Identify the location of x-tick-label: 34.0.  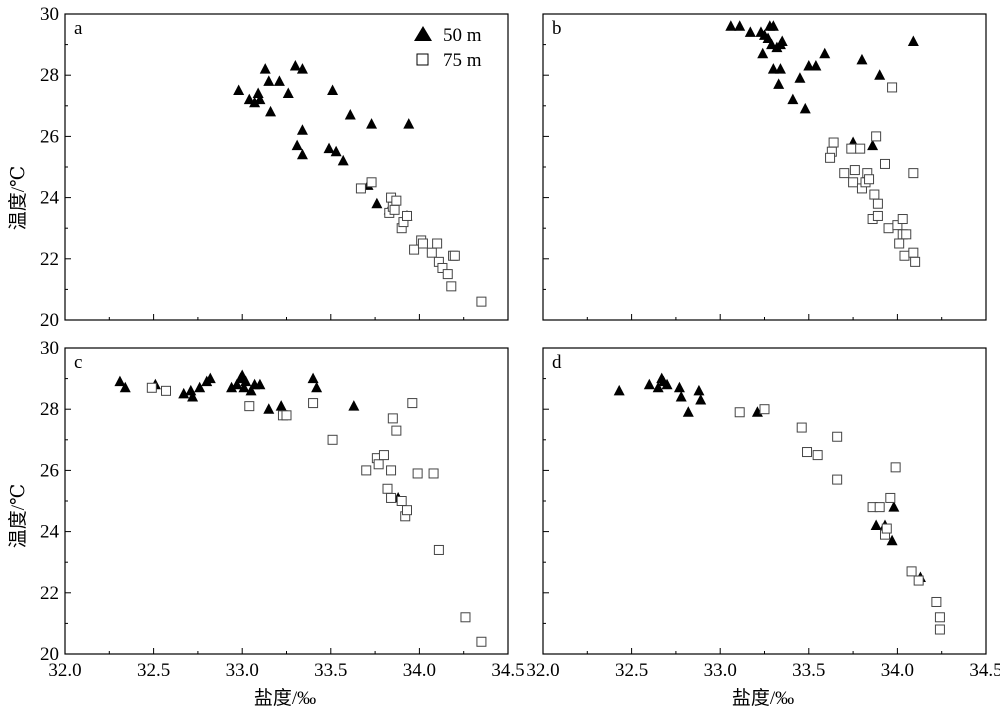
(897, 670).